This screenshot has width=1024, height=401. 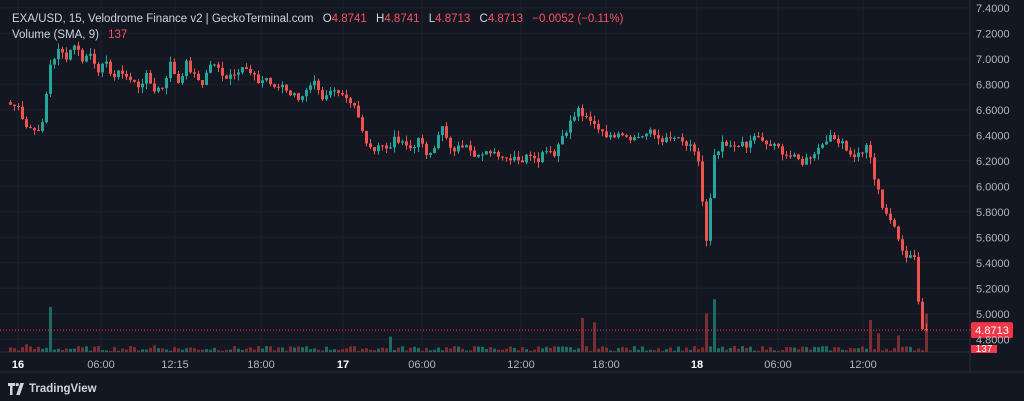 I want to click on y-tick-label: 7.2000, so click(x=993, y=34).